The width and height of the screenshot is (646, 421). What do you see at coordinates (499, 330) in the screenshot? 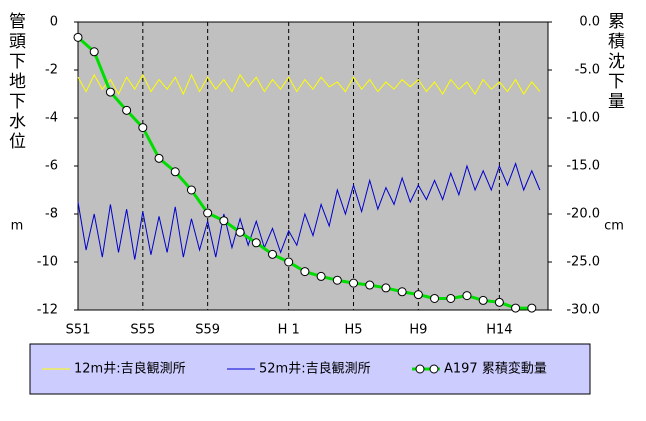
I see `x-tick-label: H14` at bounding box center [499, 330].